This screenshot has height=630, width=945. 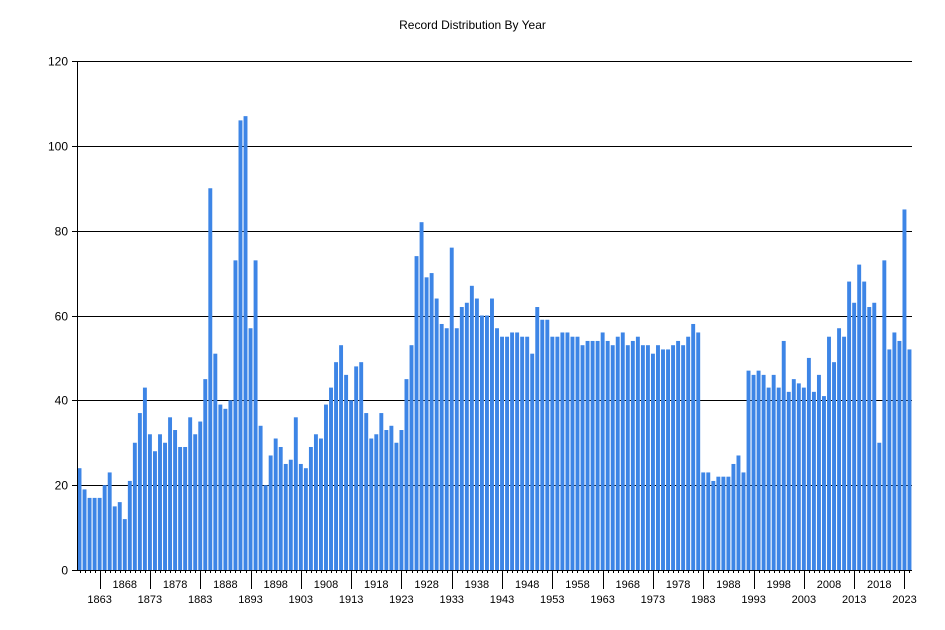 I want to click on x-tick-label: 1938, so click(x=477, y=585).